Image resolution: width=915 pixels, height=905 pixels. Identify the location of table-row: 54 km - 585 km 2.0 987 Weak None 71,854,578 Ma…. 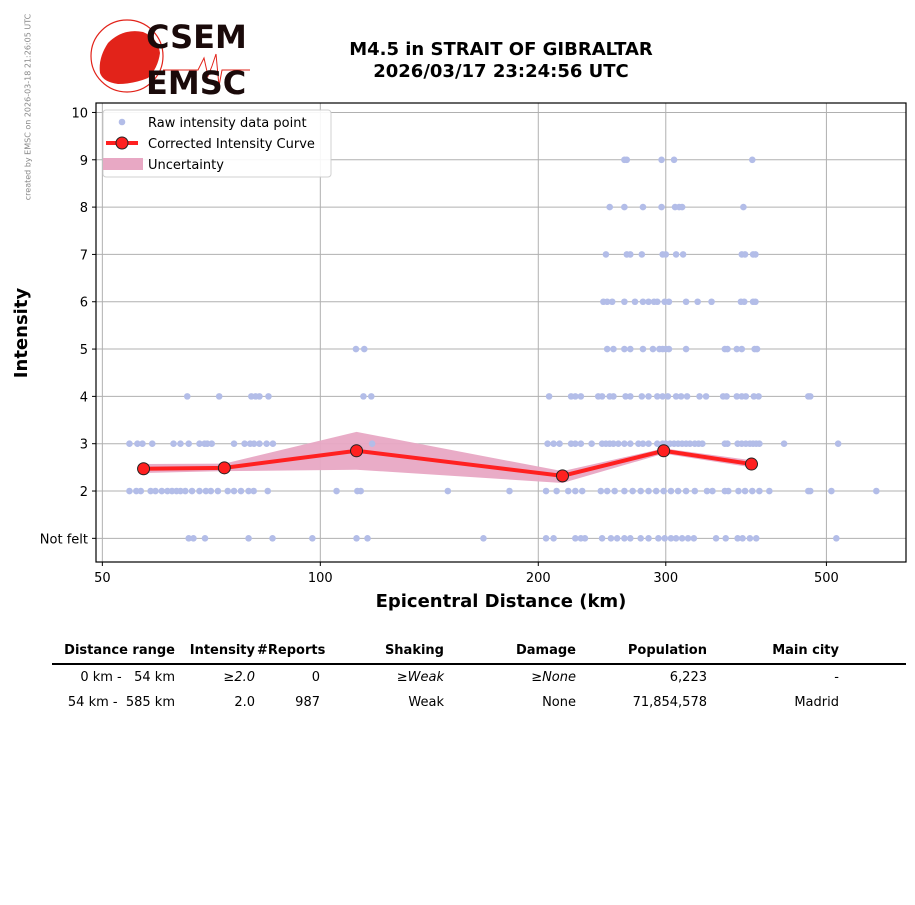
(479, 702).